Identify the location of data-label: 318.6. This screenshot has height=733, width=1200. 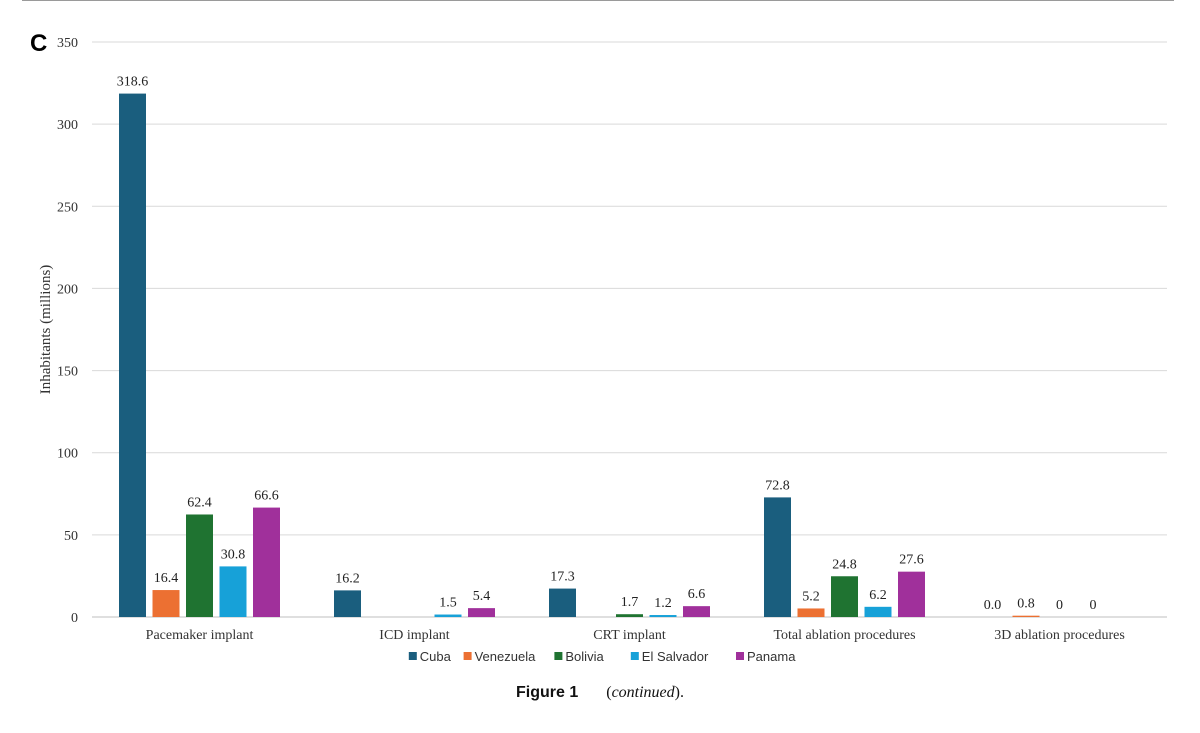
(133, 82).